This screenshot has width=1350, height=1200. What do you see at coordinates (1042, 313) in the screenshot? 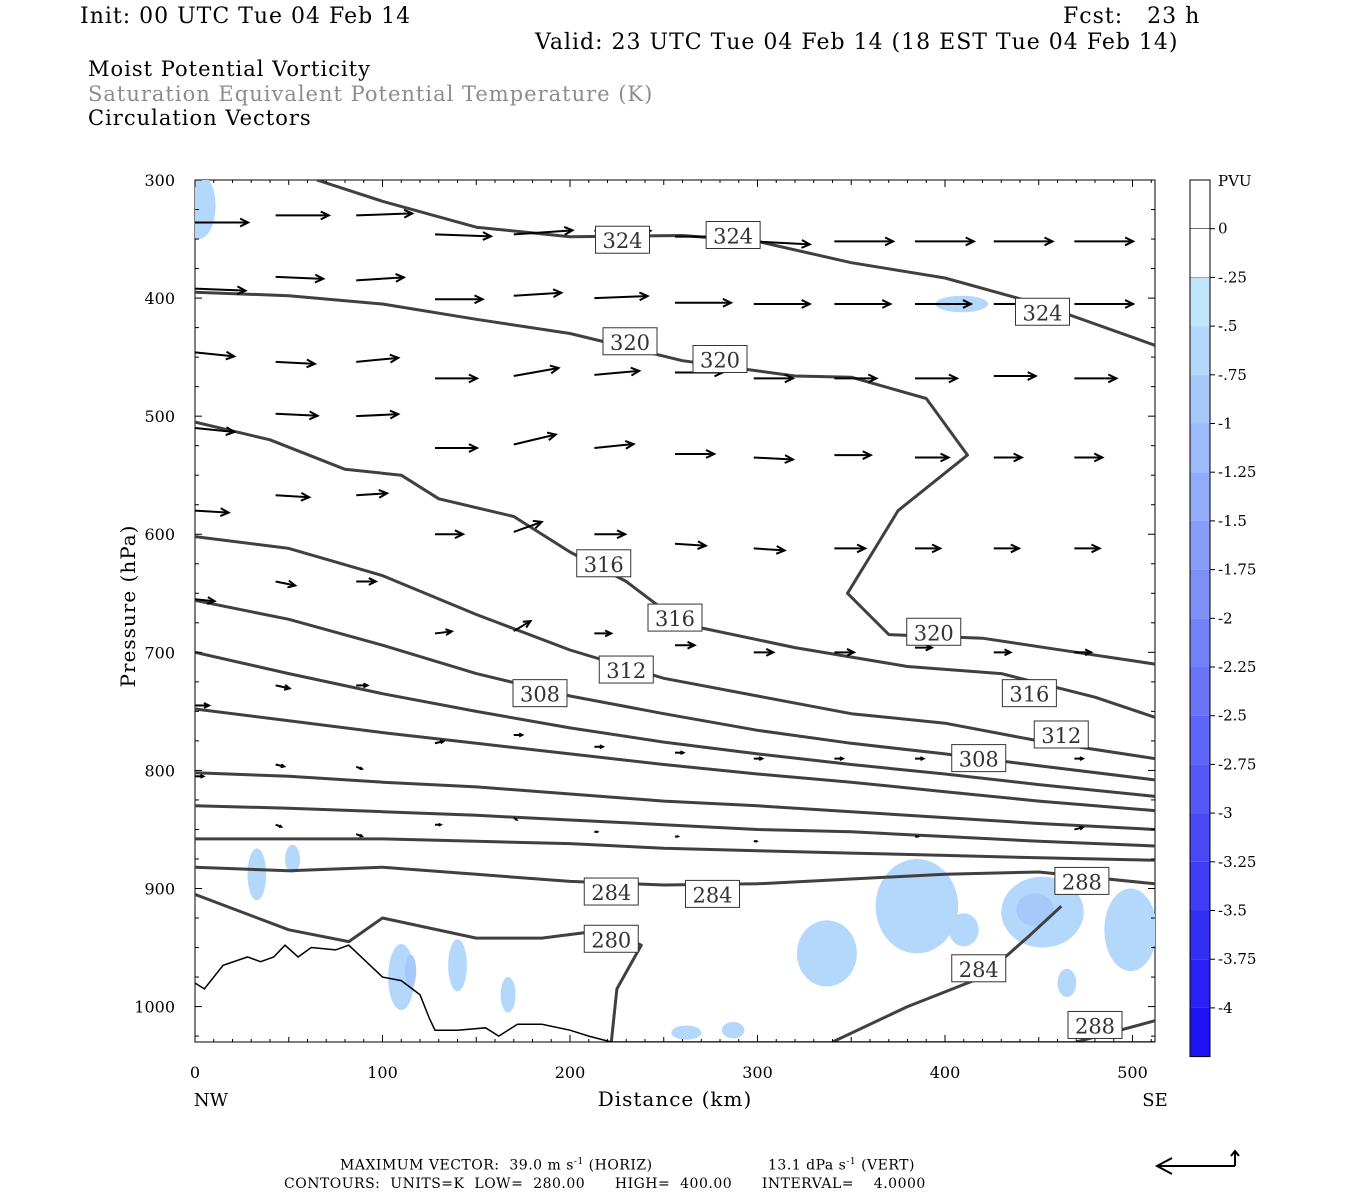
I see `contour-label-text: 324` at bounding box center [1042, 313].